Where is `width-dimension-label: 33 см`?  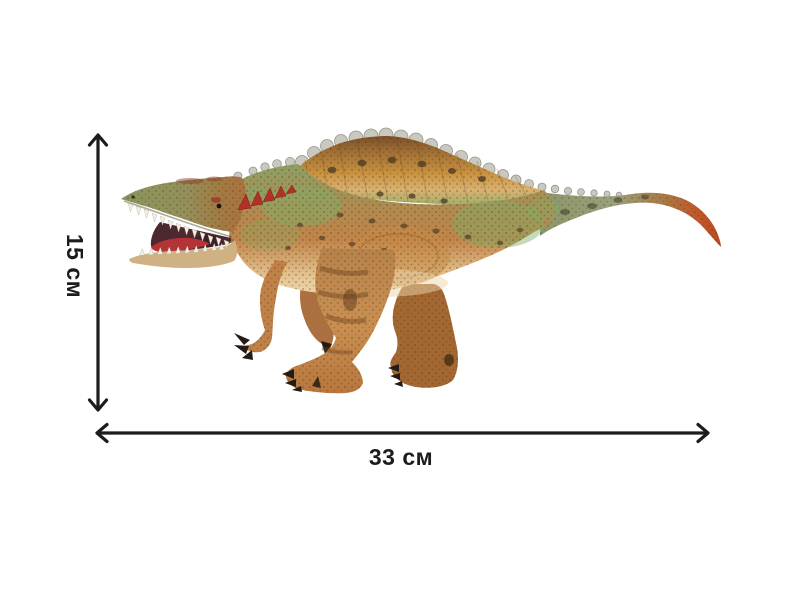 width-dimension-label: 33 см is located at coordinates (401, 457).